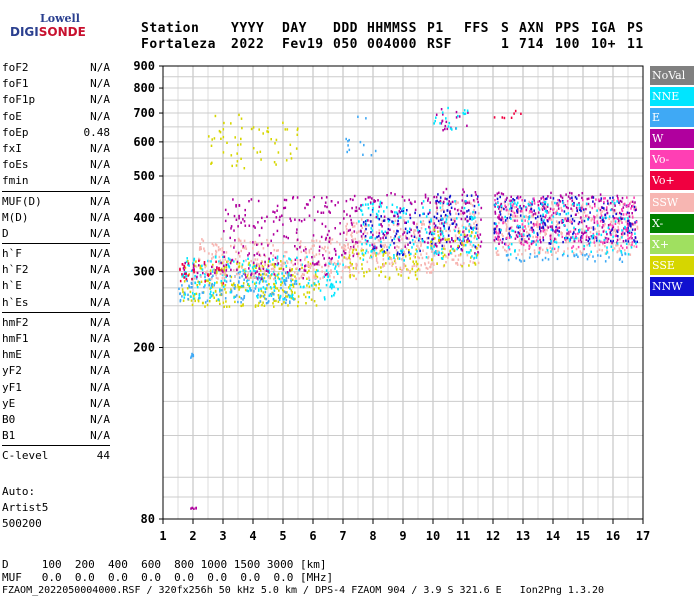 Image resolution: width=700 pixels, height=600 pixels. What do you see at coordinates (12, 371) in the screenshot?
I see `param-name: yF2` at bounding box center [12, 371].